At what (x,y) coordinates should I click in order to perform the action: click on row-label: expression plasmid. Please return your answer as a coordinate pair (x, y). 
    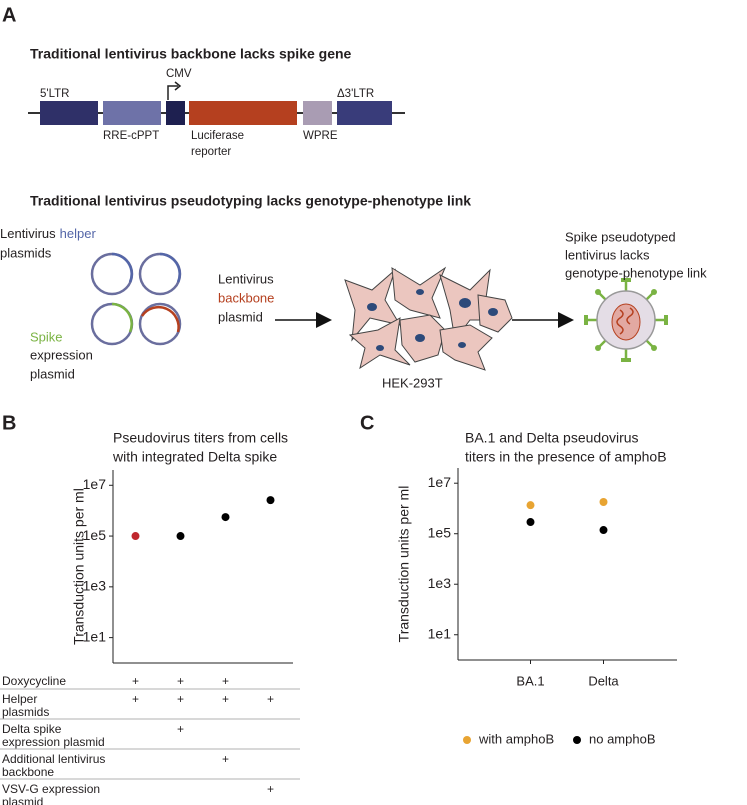
    Looking at the image, I should click on (53, 742).